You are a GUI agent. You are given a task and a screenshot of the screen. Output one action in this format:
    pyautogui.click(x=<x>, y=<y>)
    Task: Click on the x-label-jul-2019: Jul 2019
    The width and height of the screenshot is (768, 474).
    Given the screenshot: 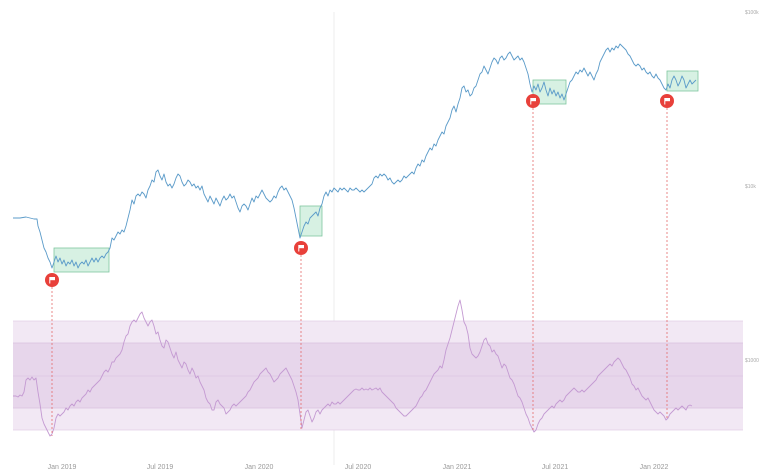 What is the action you would take?
    pyautogui.click(x=160, y=467)
    